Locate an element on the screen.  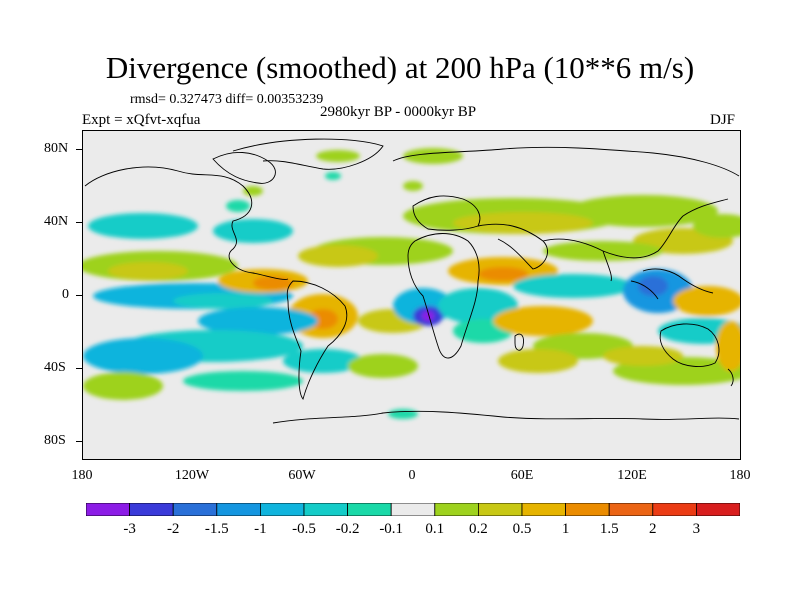
y-tick-label: 40S is located at coordinates (55, 367).